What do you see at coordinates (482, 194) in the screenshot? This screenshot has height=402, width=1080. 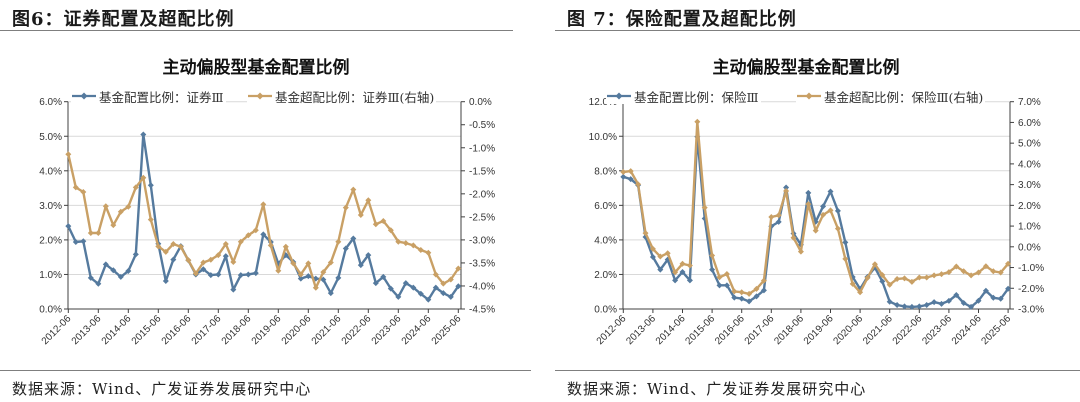 I see `right-axis-label: -2.0%` at bounding box center [482, 194].